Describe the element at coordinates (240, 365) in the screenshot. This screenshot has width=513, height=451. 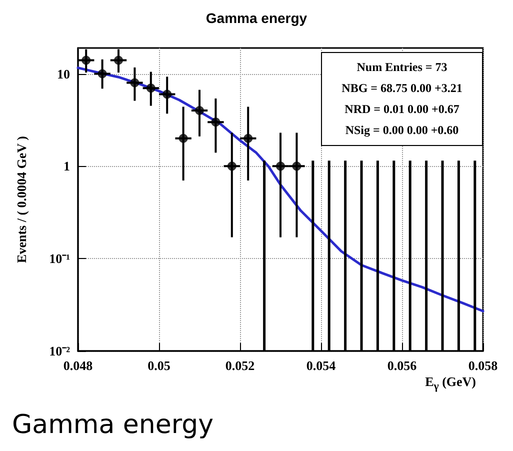
I see `x-tick-label: 0.052` at that location.